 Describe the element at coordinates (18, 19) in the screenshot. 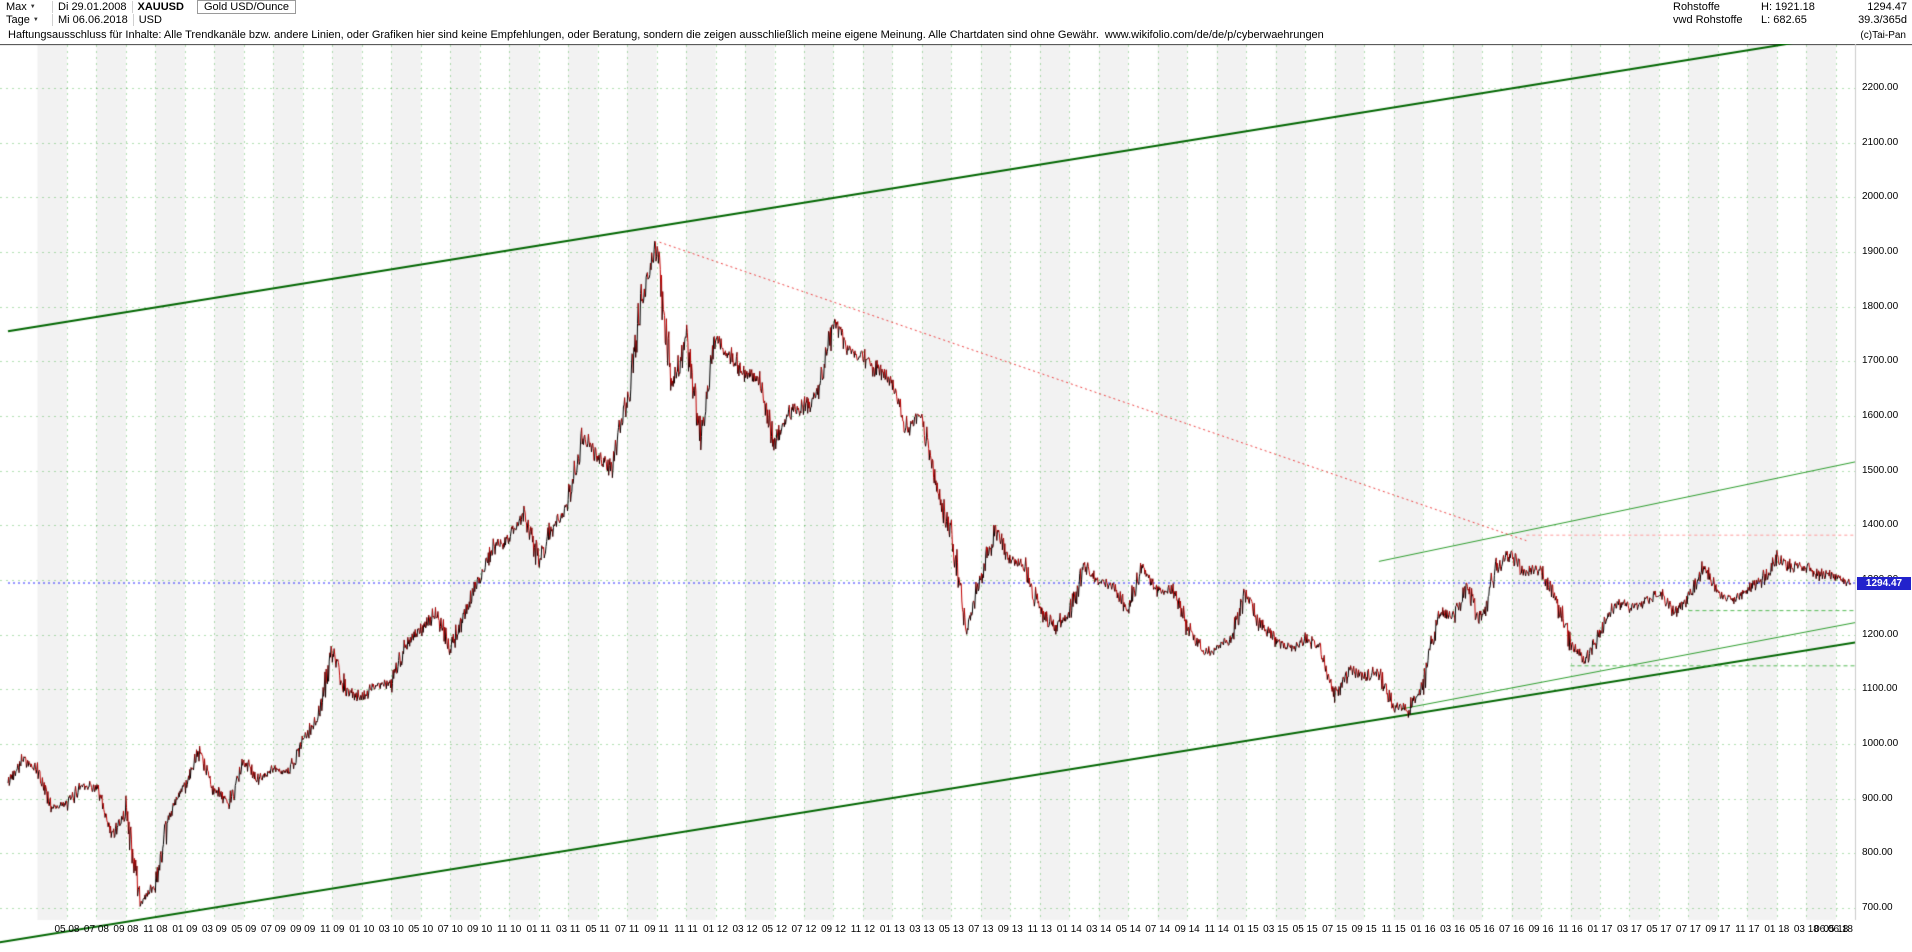

I see `period-dropdown-label: Tage` at that location.